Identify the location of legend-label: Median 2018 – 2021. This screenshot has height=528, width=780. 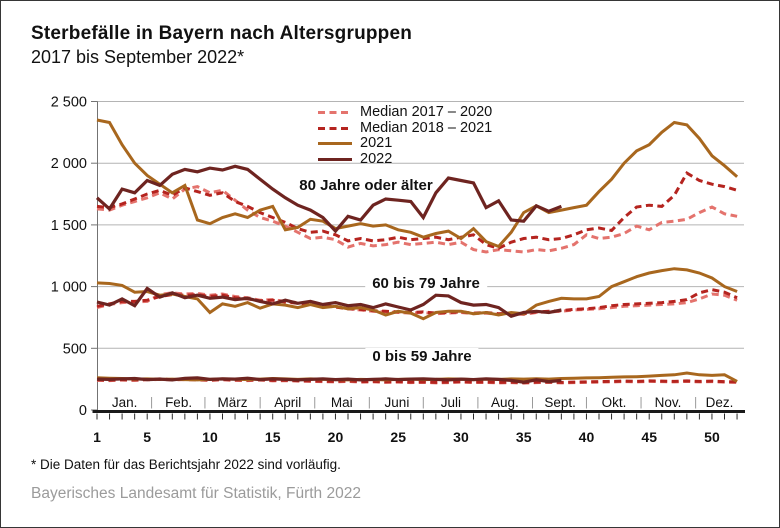
(426, 127).